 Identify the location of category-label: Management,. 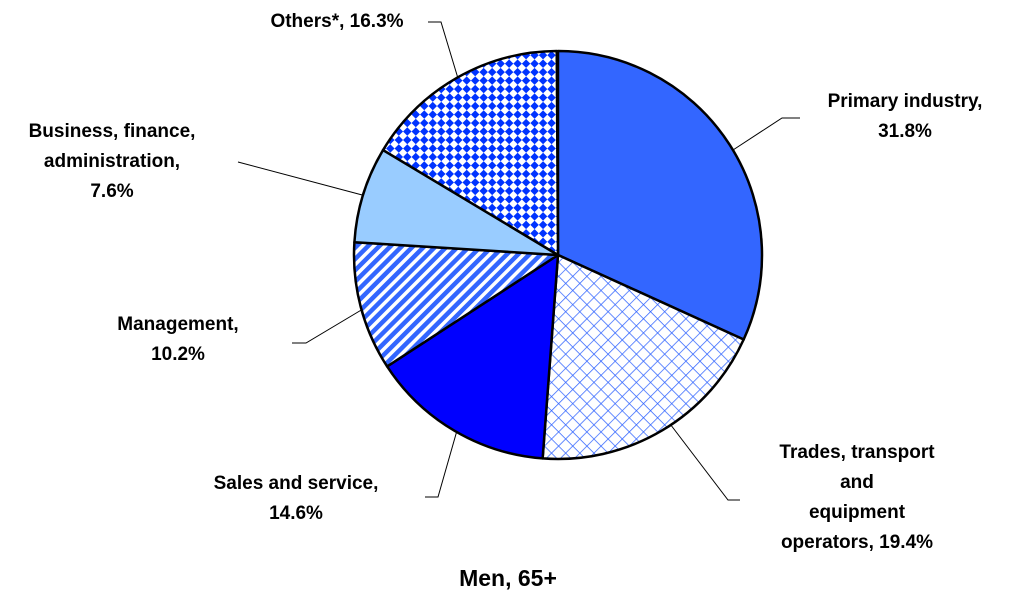
(178, 324).